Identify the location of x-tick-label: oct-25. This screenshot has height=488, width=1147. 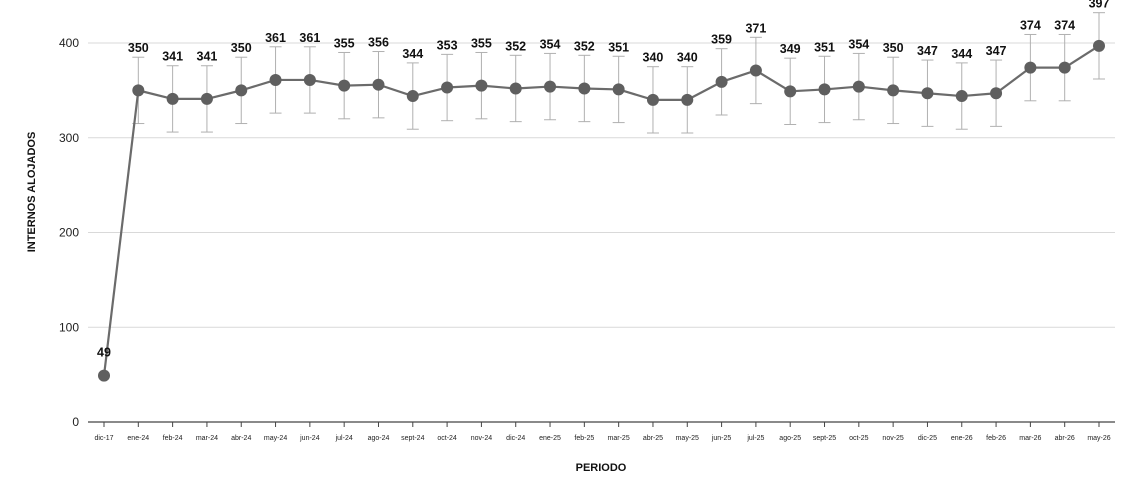
(859, 438).